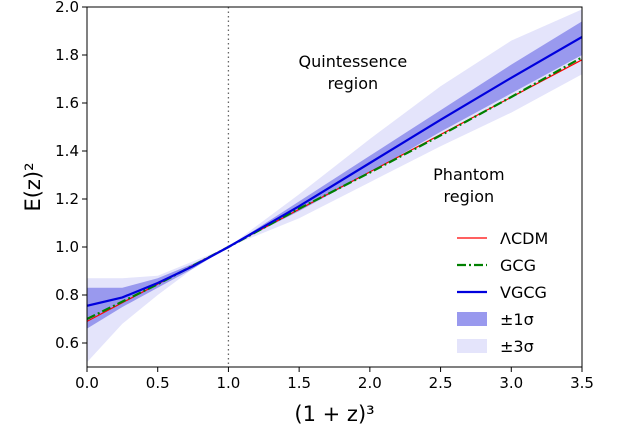 This screenshot has height=433, width=622. Describe the element at coordinates (469, 196) in the screenshot. I see `phantom-annotation: region` at that location.